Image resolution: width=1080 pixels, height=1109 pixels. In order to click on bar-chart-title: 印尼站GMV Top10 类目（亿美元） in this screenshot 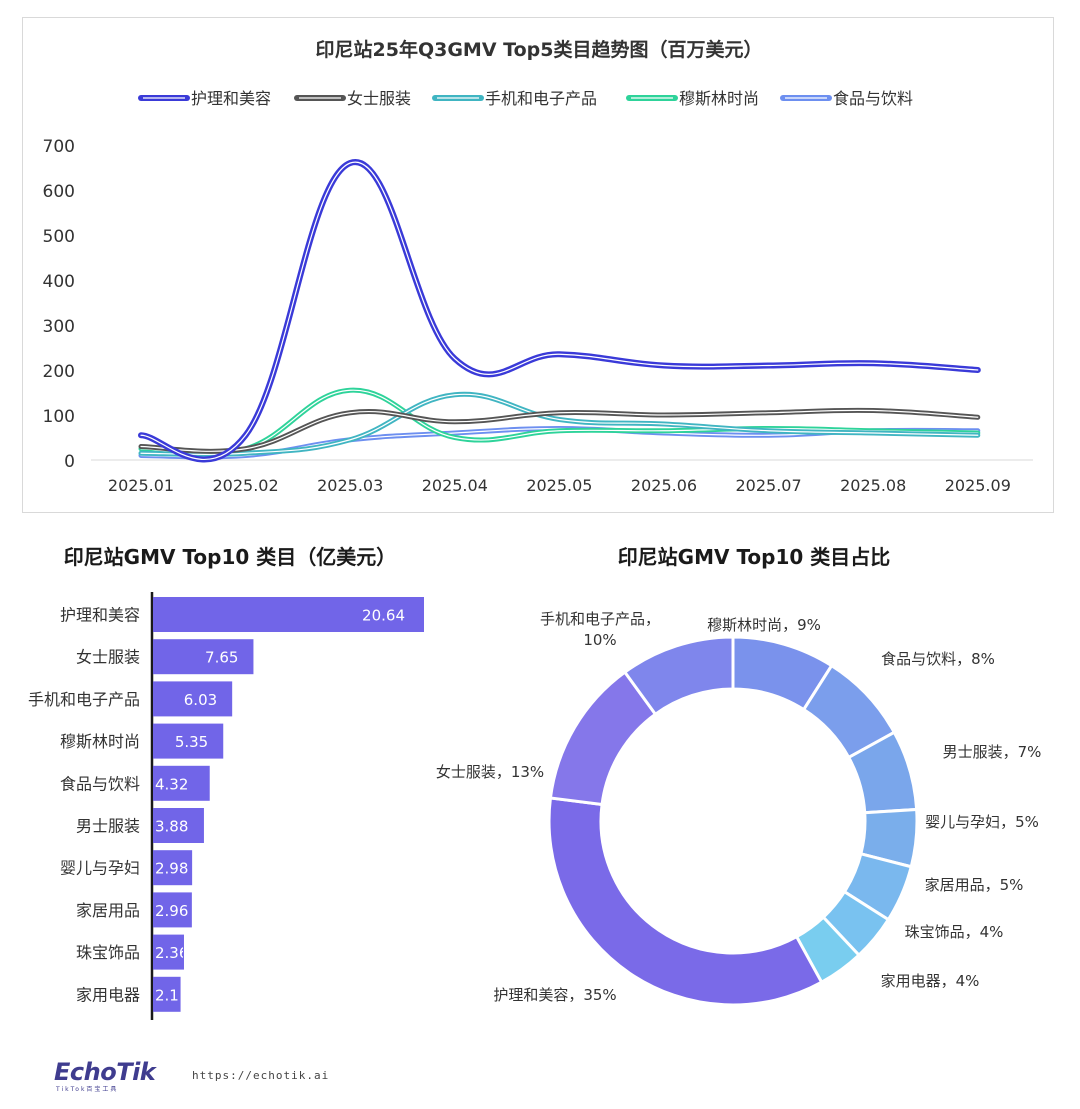, I will do `click(230, 557)`.